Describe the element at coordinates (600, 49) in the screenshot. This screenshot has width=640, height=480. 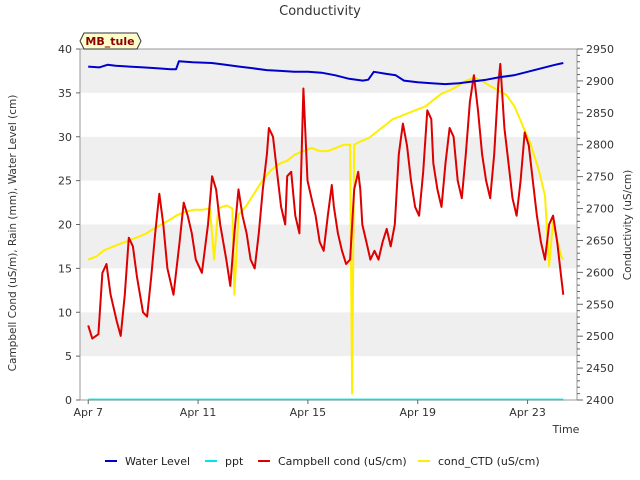
I see `y-right-tick-label: 2950` at that location.